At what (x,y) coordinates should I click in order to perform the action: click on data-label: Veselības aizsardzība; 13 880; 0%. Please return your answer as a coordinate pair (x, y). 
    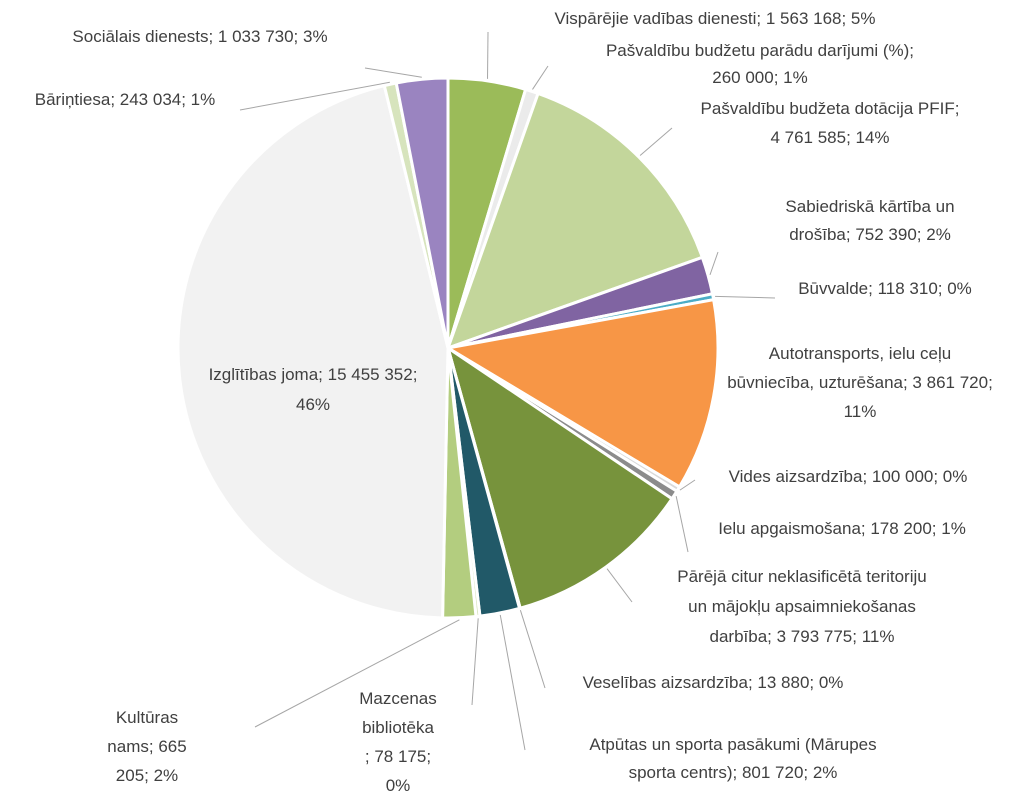
    Looking at the image, I should click on (713, 682).